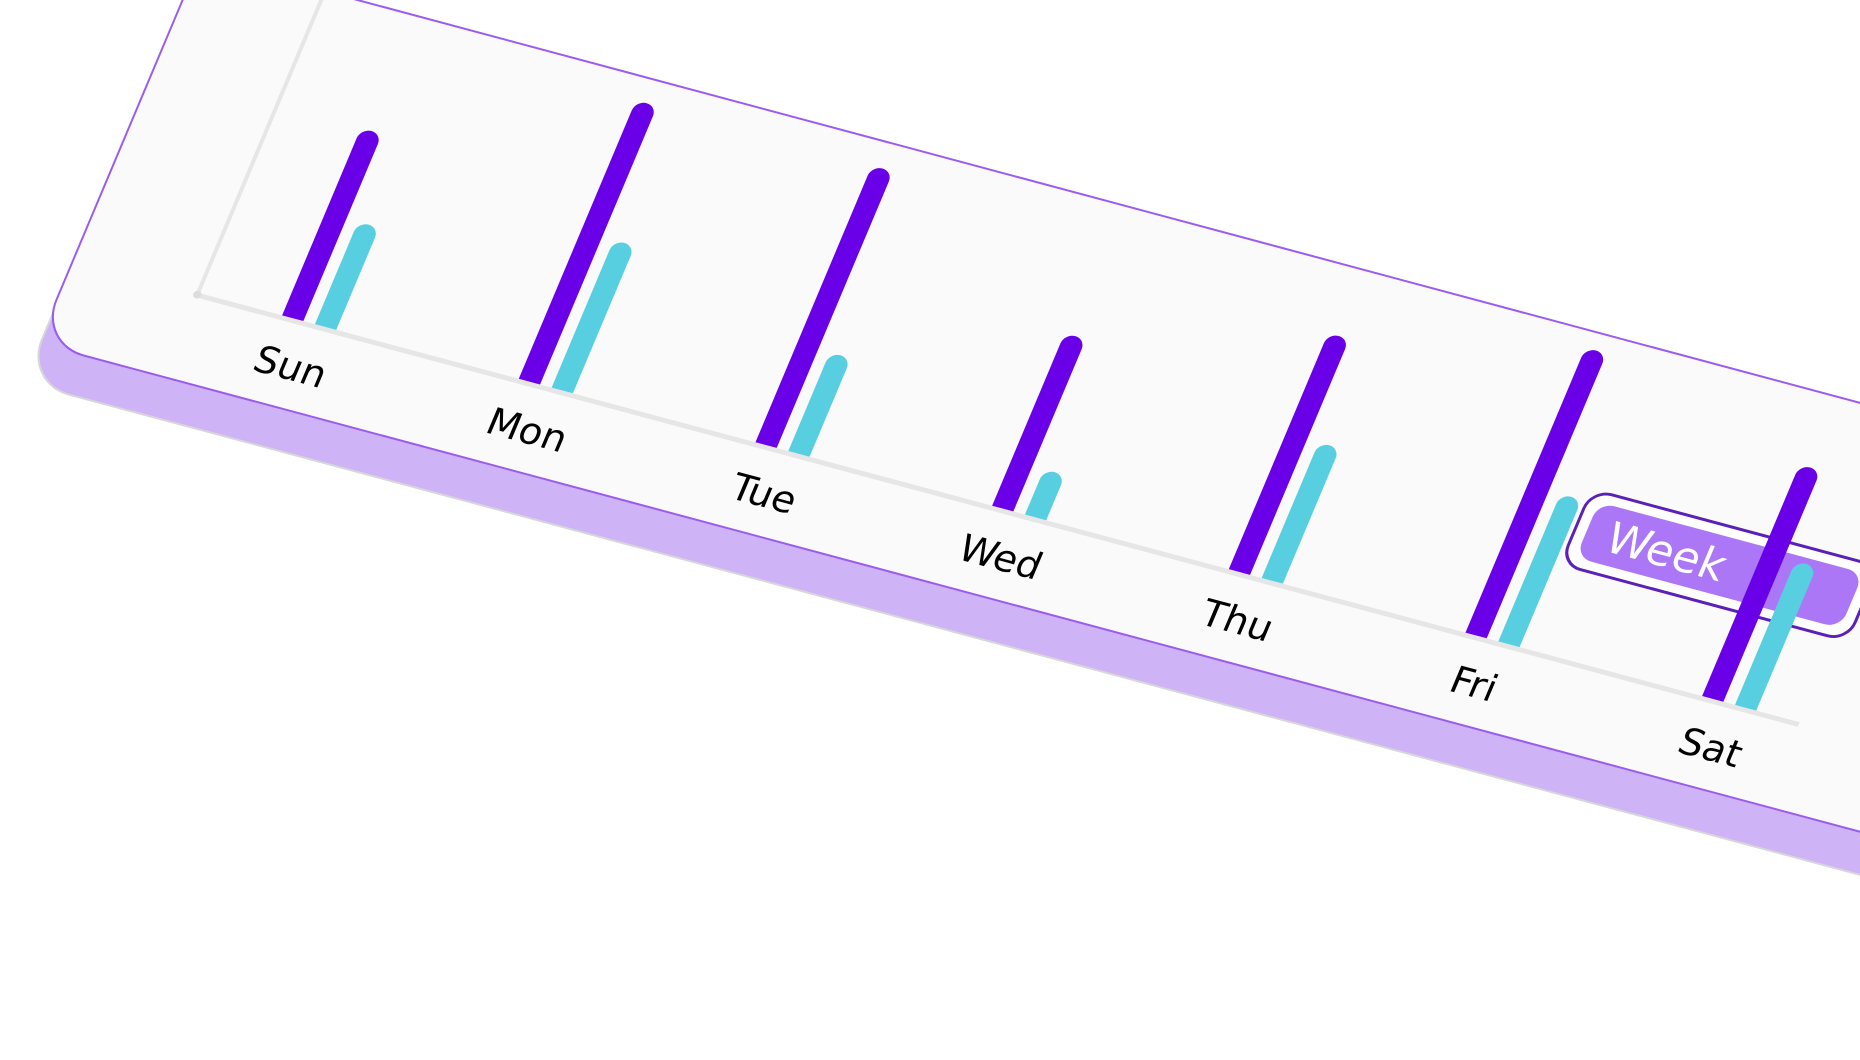 Image resolution: width=1860 pixels, height=1060 pixels. What do you see at coordinates (1710, 747) in the screenshot?
I see `x-tick-label: Sat` at bounding box center [1710, 747].